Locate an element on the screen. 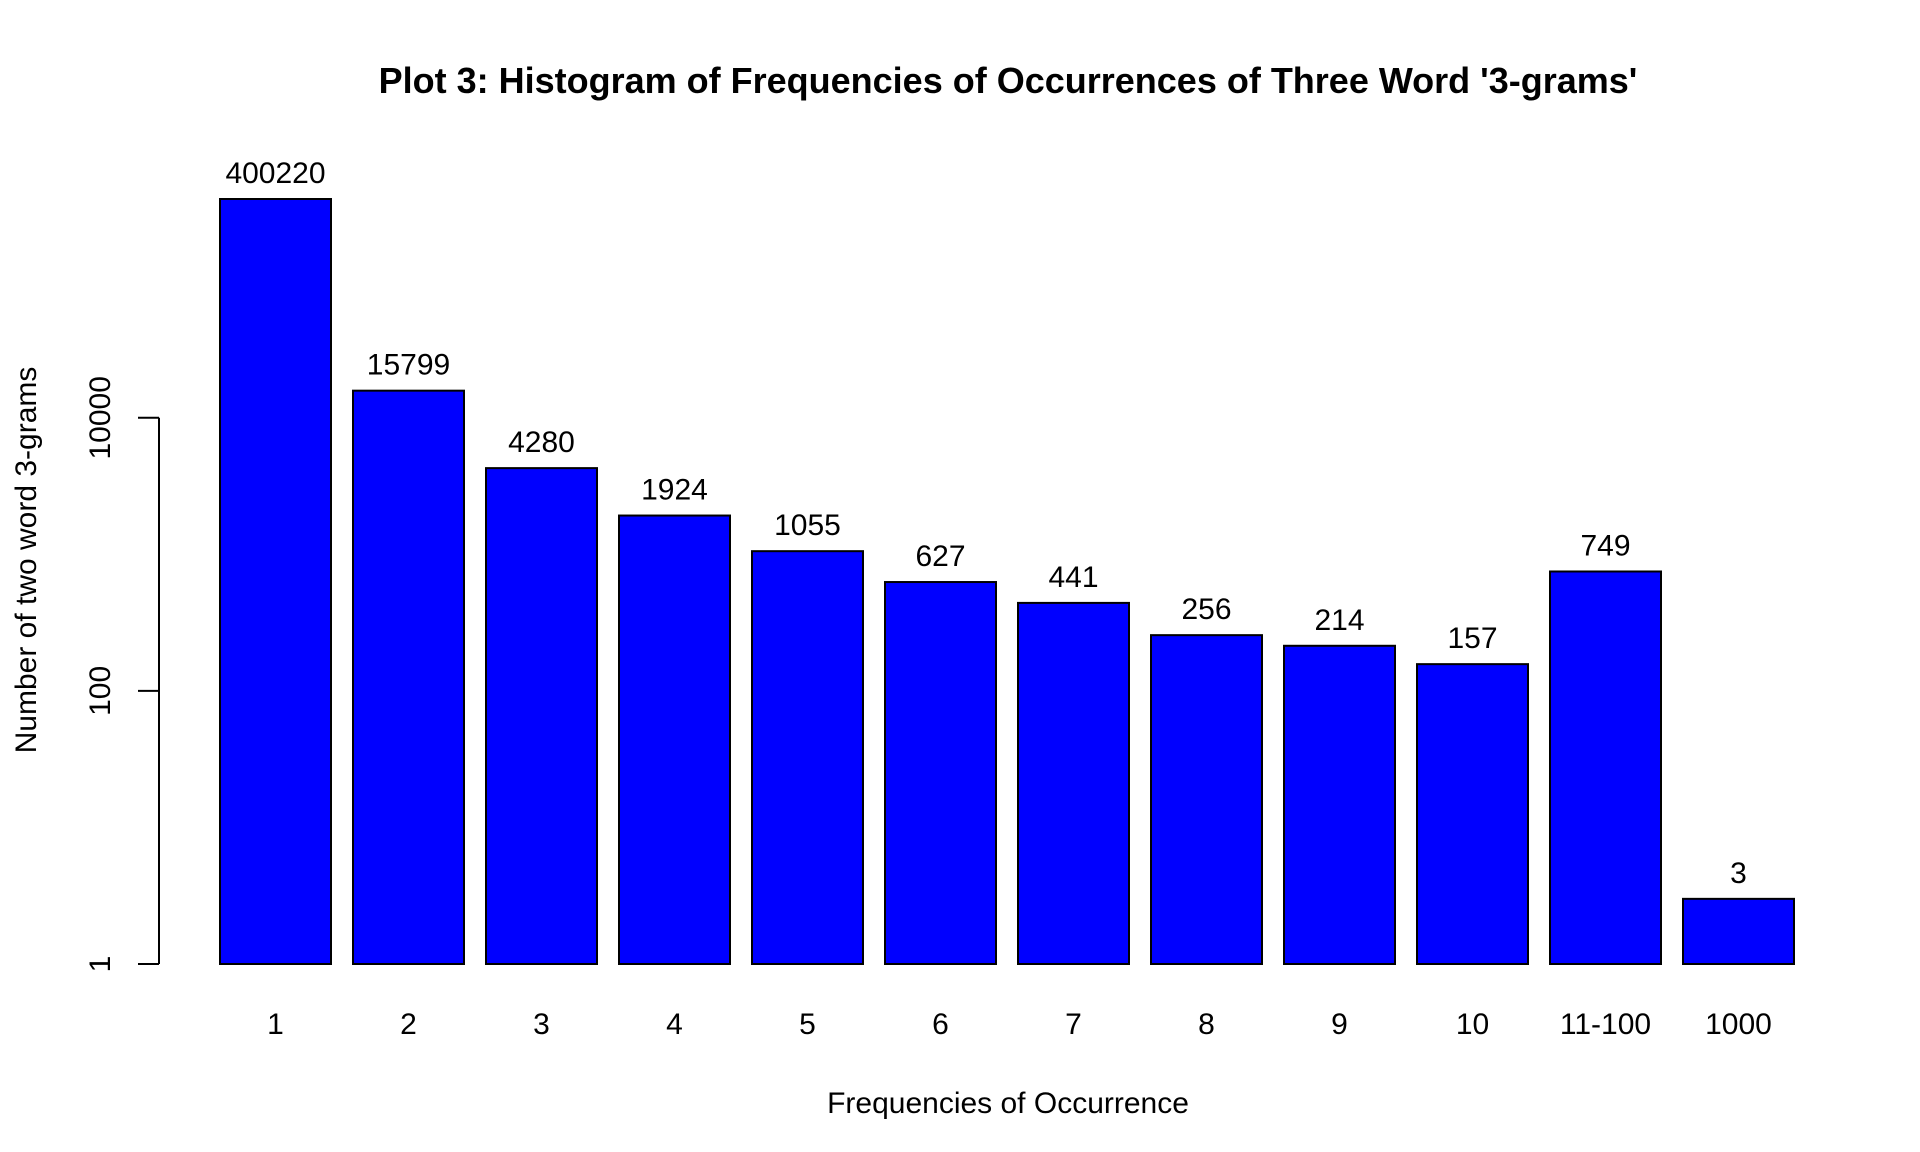 This screenshot has height=1152, width=1920. data-label-8: 256 is located at coordinates (1206, 609).